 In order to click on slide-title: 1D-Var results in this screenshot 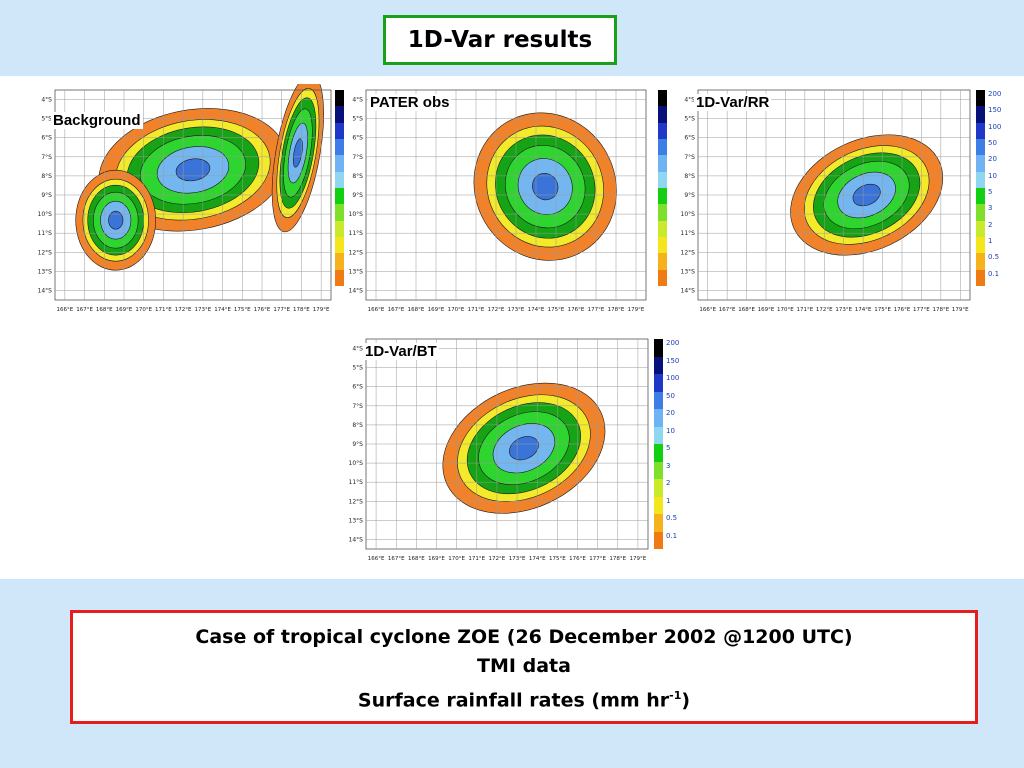, I will do `click(500, 40)`.